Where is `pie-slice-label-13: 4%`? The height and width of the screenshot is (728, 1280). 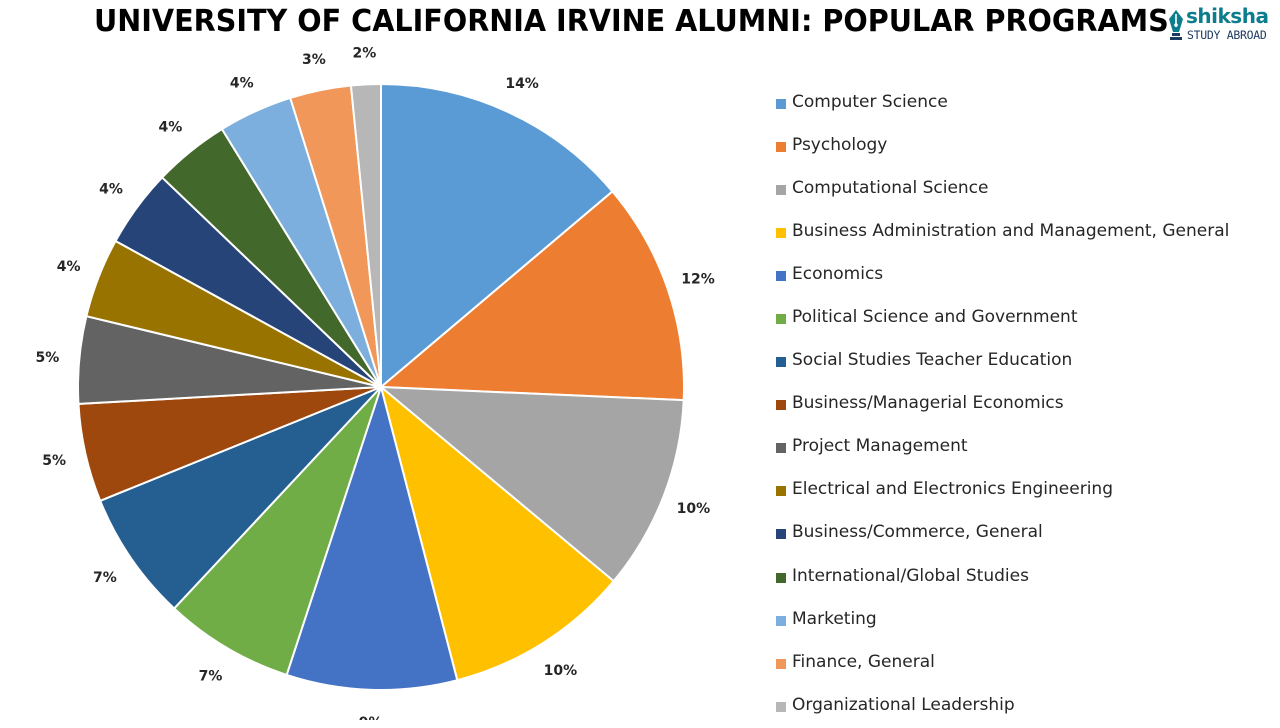
pie-slice-label-13: 4% is located at coordinates (242, 83).